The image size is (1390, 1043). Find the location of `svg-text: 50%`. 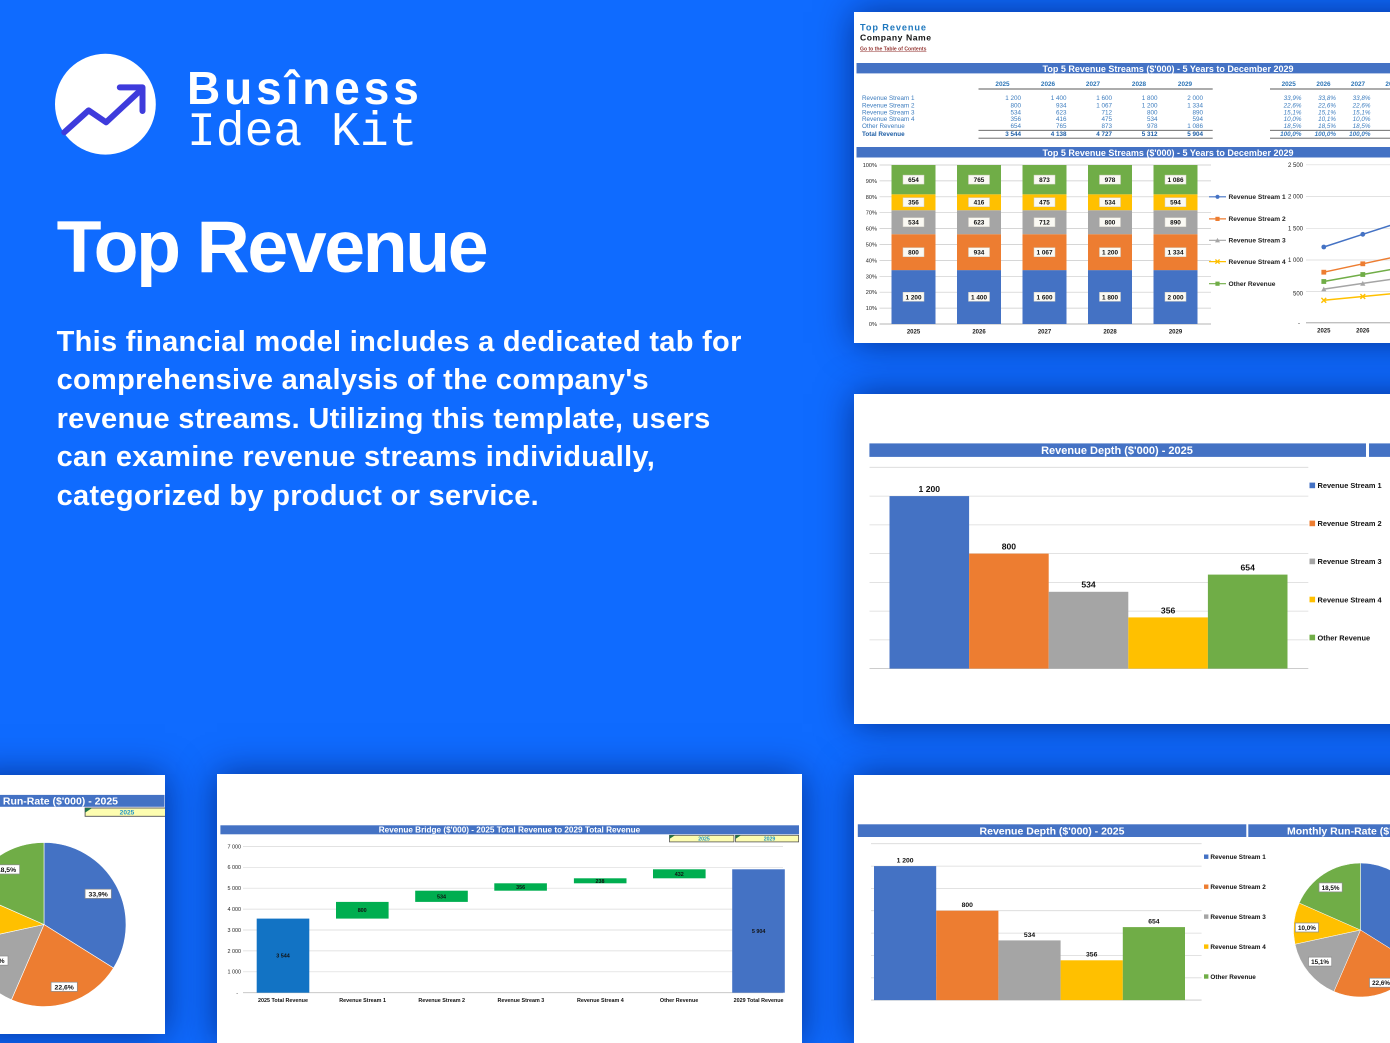

svg-text: 50% is located at coordinates (871, 246).